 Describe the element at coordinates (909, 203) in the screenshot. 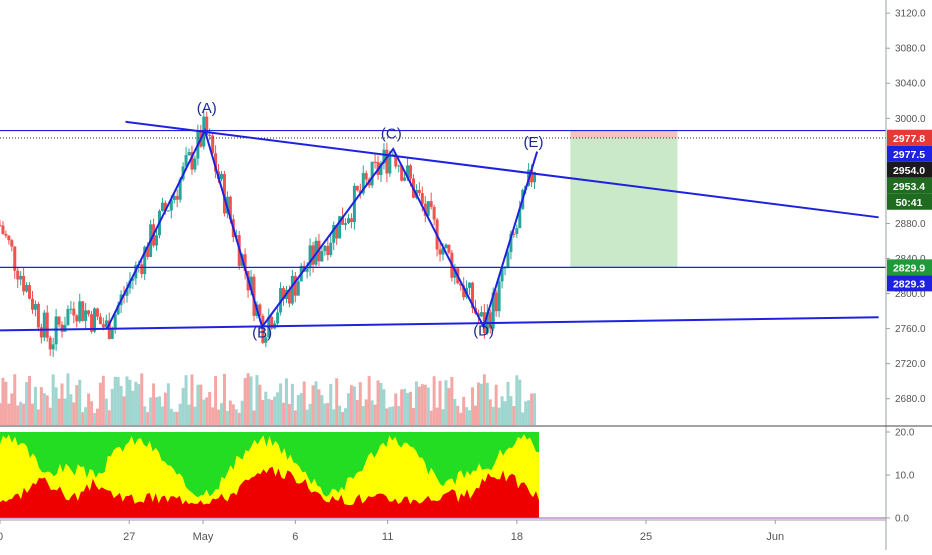

I see `price-label-text: 50:41` at that location.